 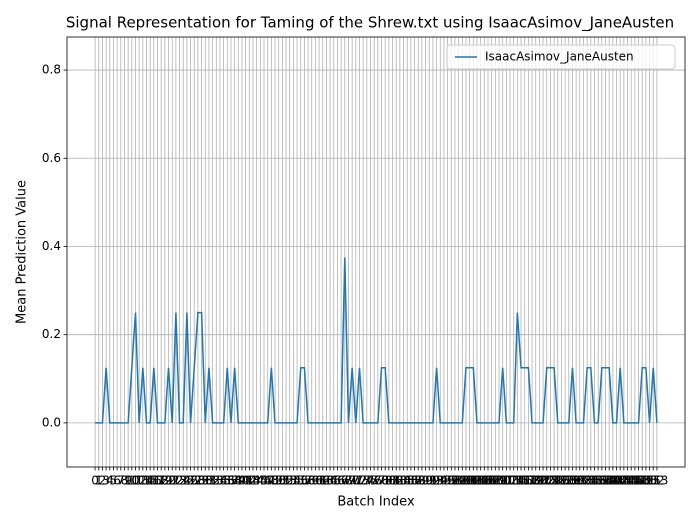 I want to click on x-tick-label: 132, so click(x=579, y=481).